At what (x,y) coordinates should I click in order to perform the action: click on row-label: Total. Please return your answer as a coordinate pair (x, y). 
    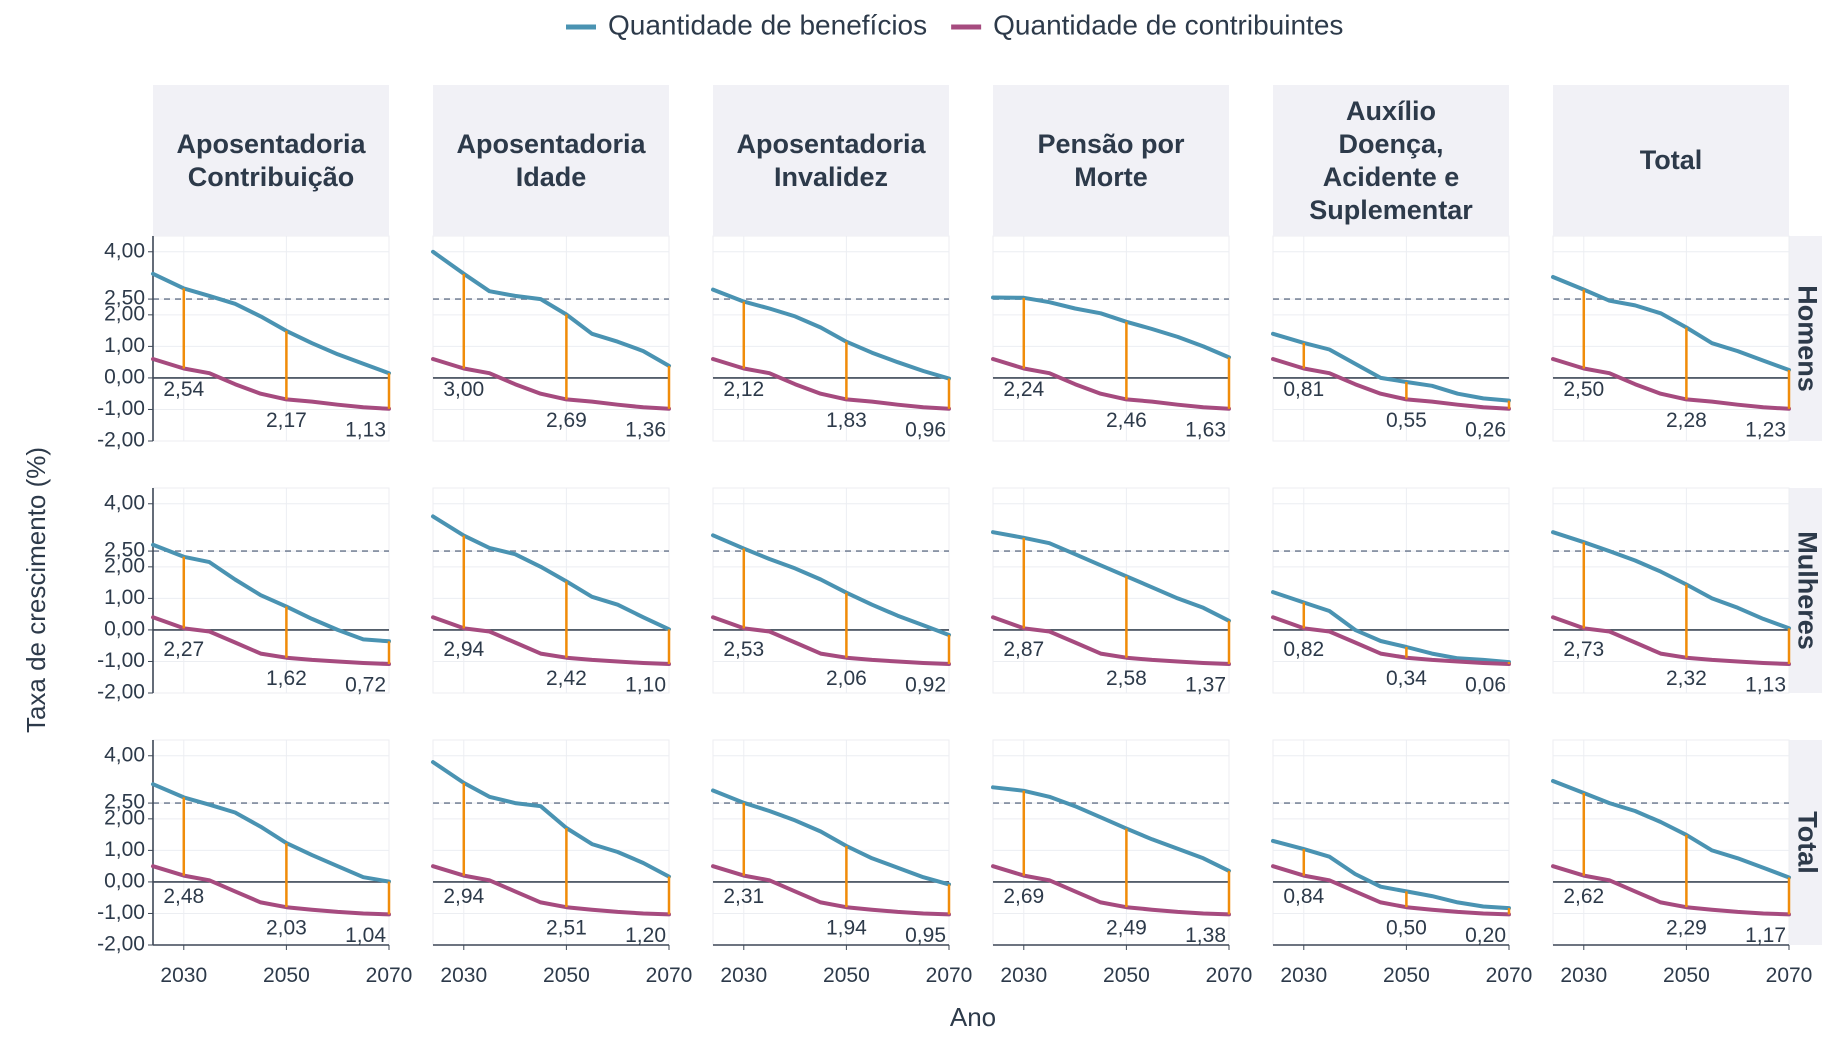
    Looking at the image, I should click on (1807, 842).